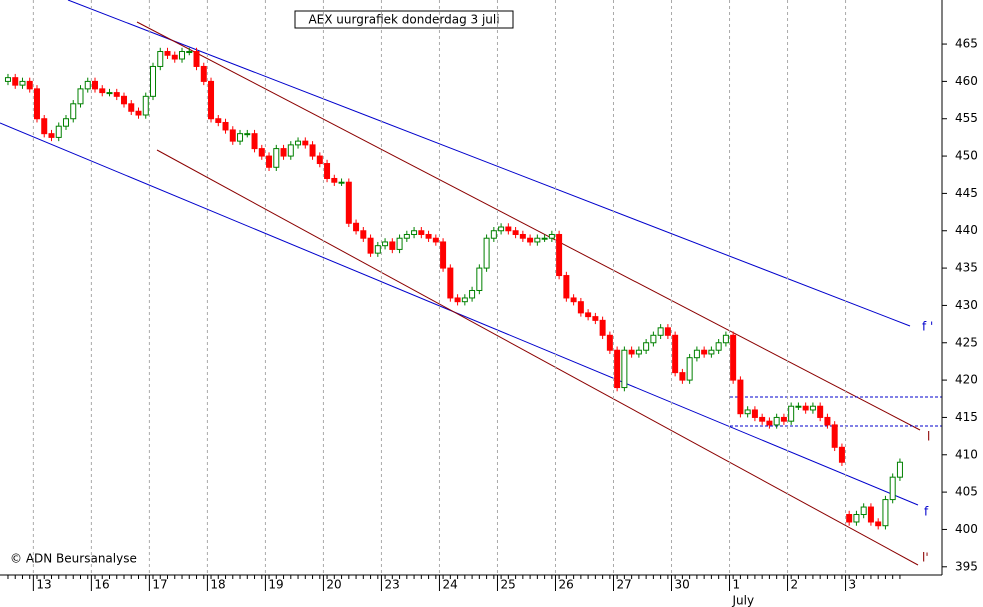 This screenshot has width=983, height=607. Describe the element at coordinates (966, 156) in the screenshot. I see `y-tick-label: 450` at that location.